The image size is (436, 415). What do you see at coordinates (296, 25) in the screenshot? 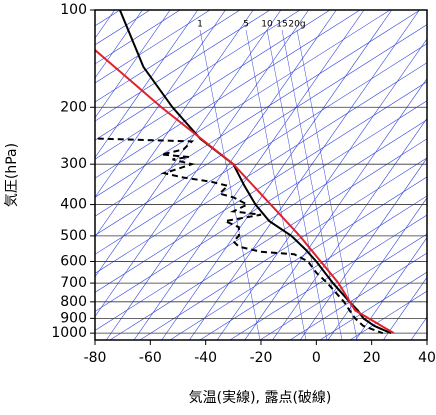
I see `mixing-ratio-label: 20g` at bounding box center [296, 25].